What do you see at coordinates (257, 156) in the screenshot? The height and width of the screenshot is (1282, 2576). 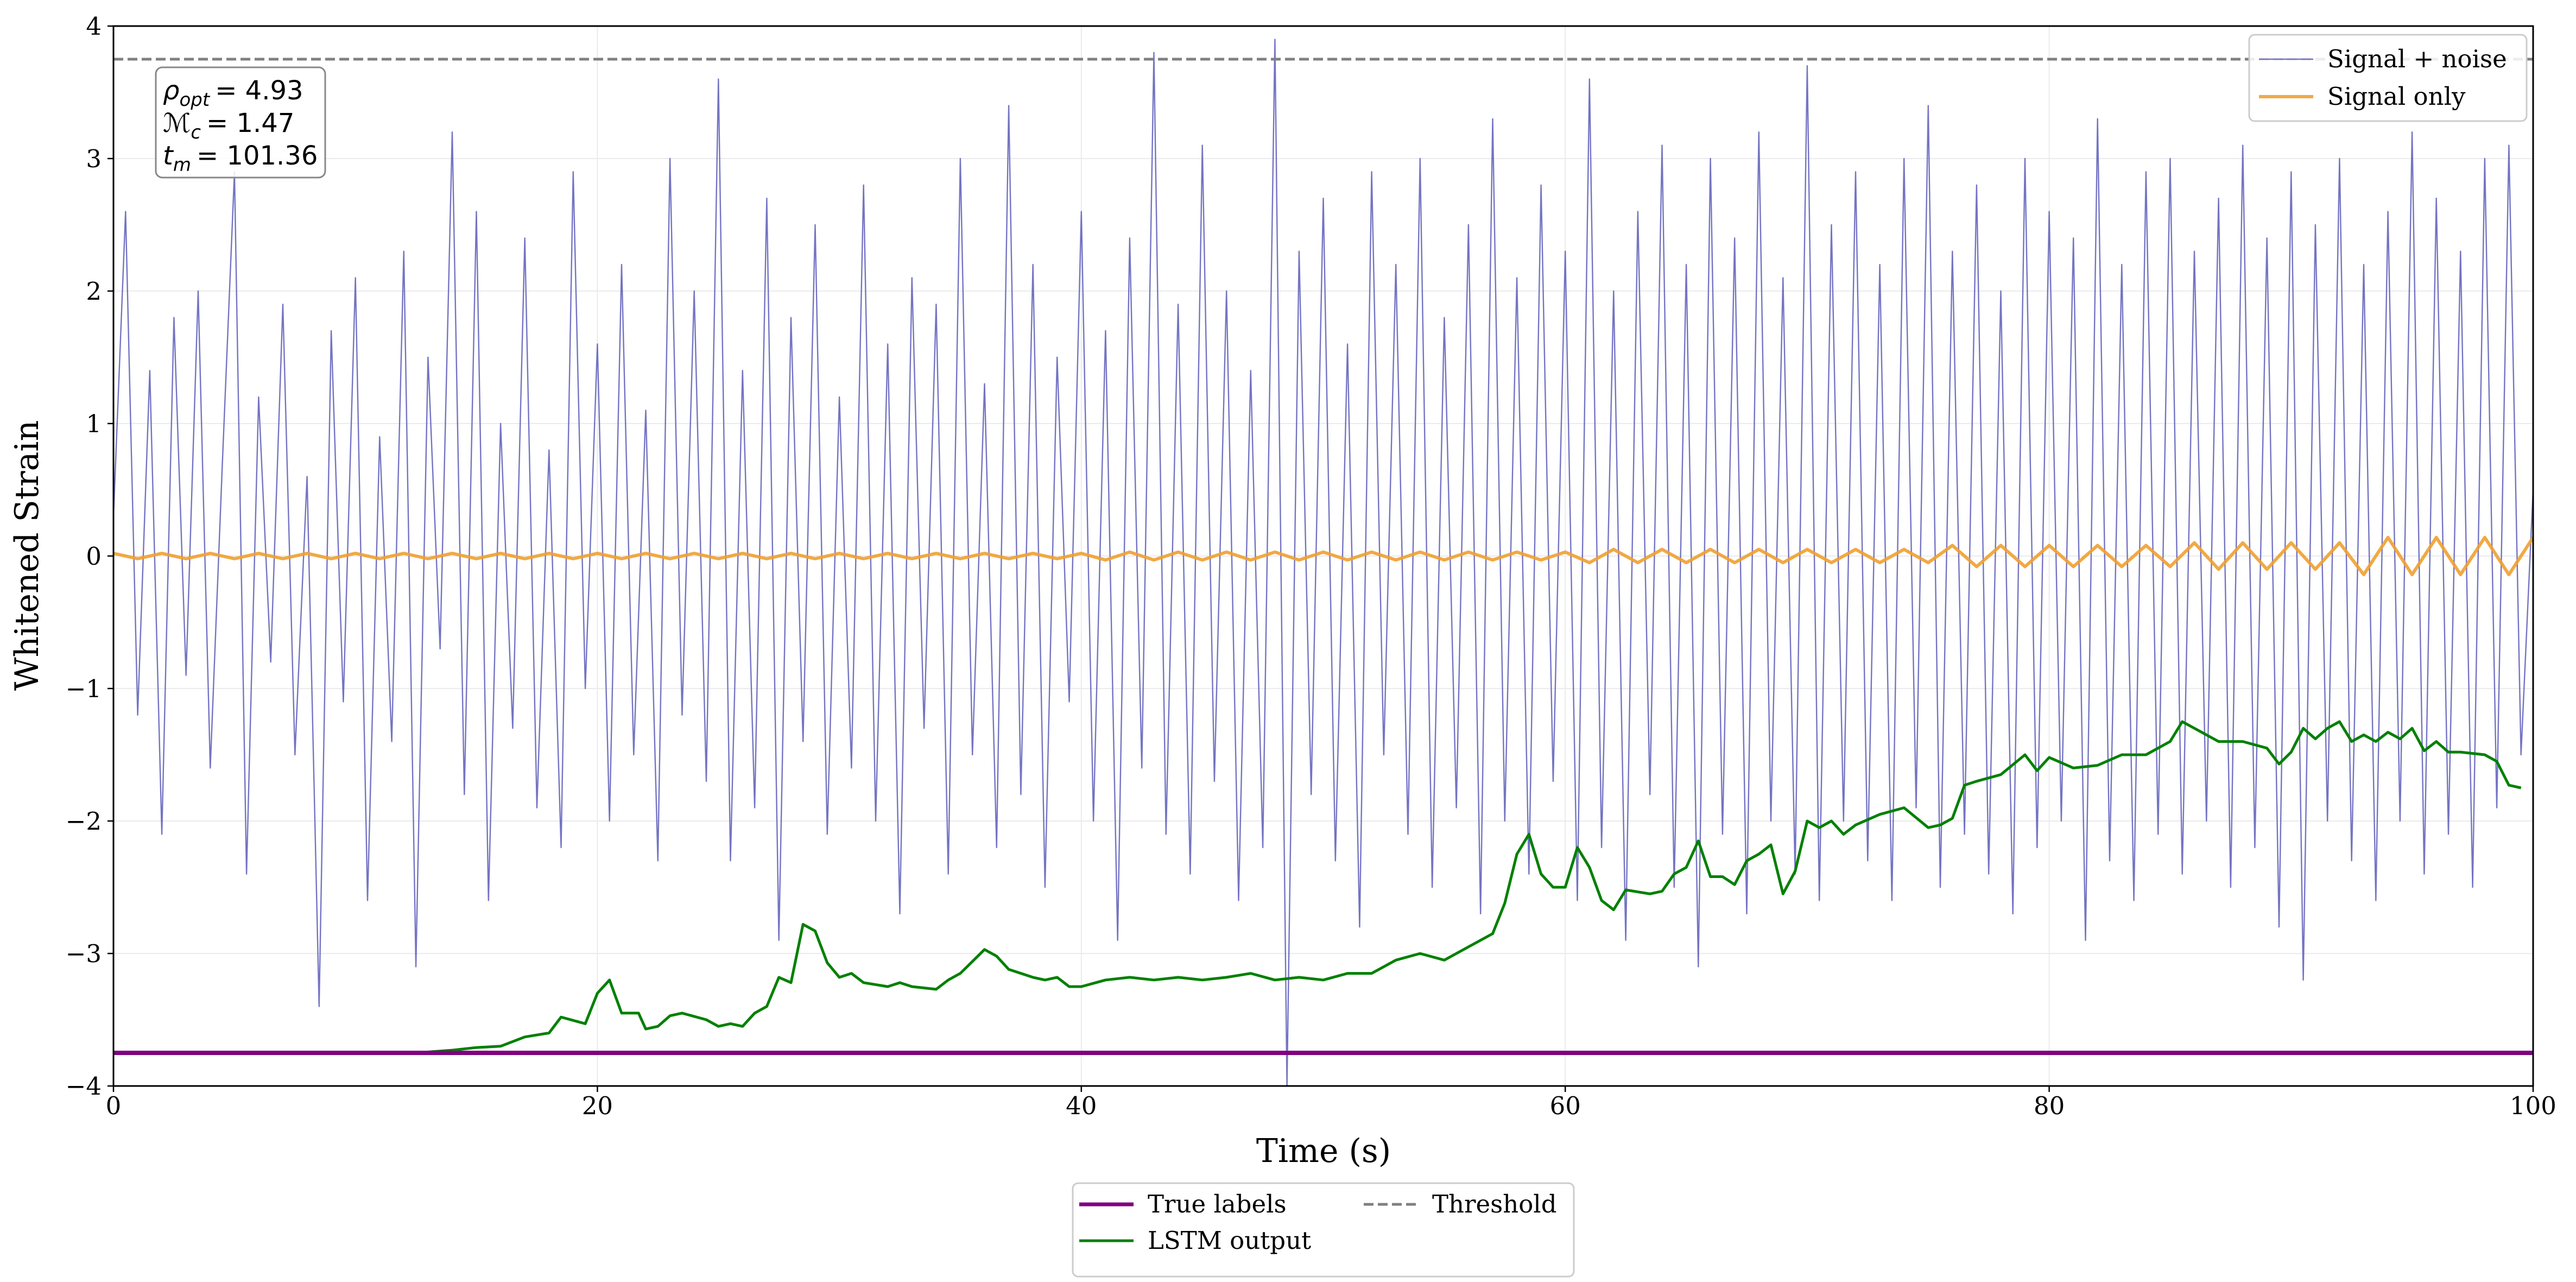 I see `annotation-value: = 101.36` at bounding box center [257, 156].